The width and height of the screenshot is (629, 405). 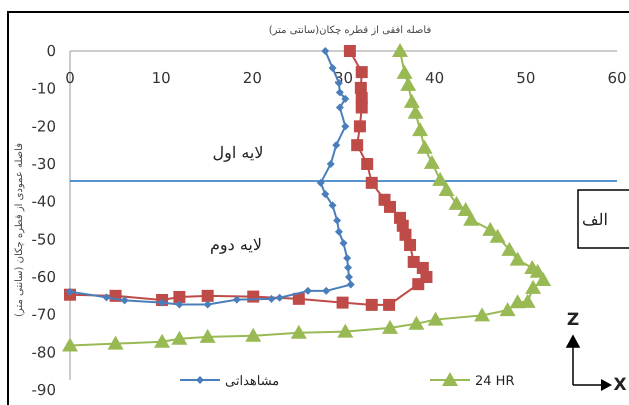 I want to click on x-tick-label: 0, so click(x=70, y=78).